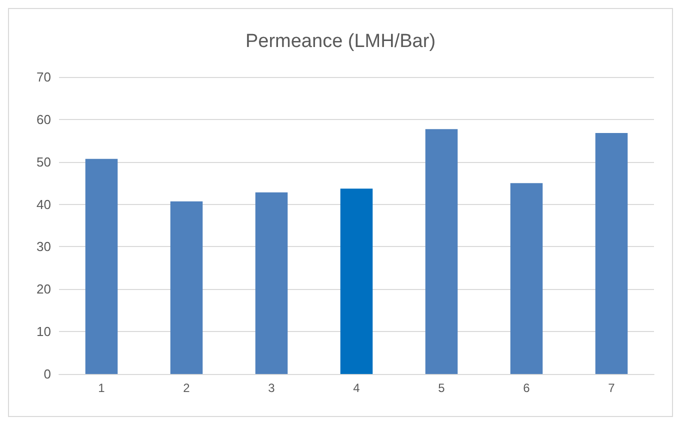 The width and height of the screenshot is (681, 425). Describe the element at coordinates (272, 388) in the screenshot. I see `x-tick-label: 3` at that location.